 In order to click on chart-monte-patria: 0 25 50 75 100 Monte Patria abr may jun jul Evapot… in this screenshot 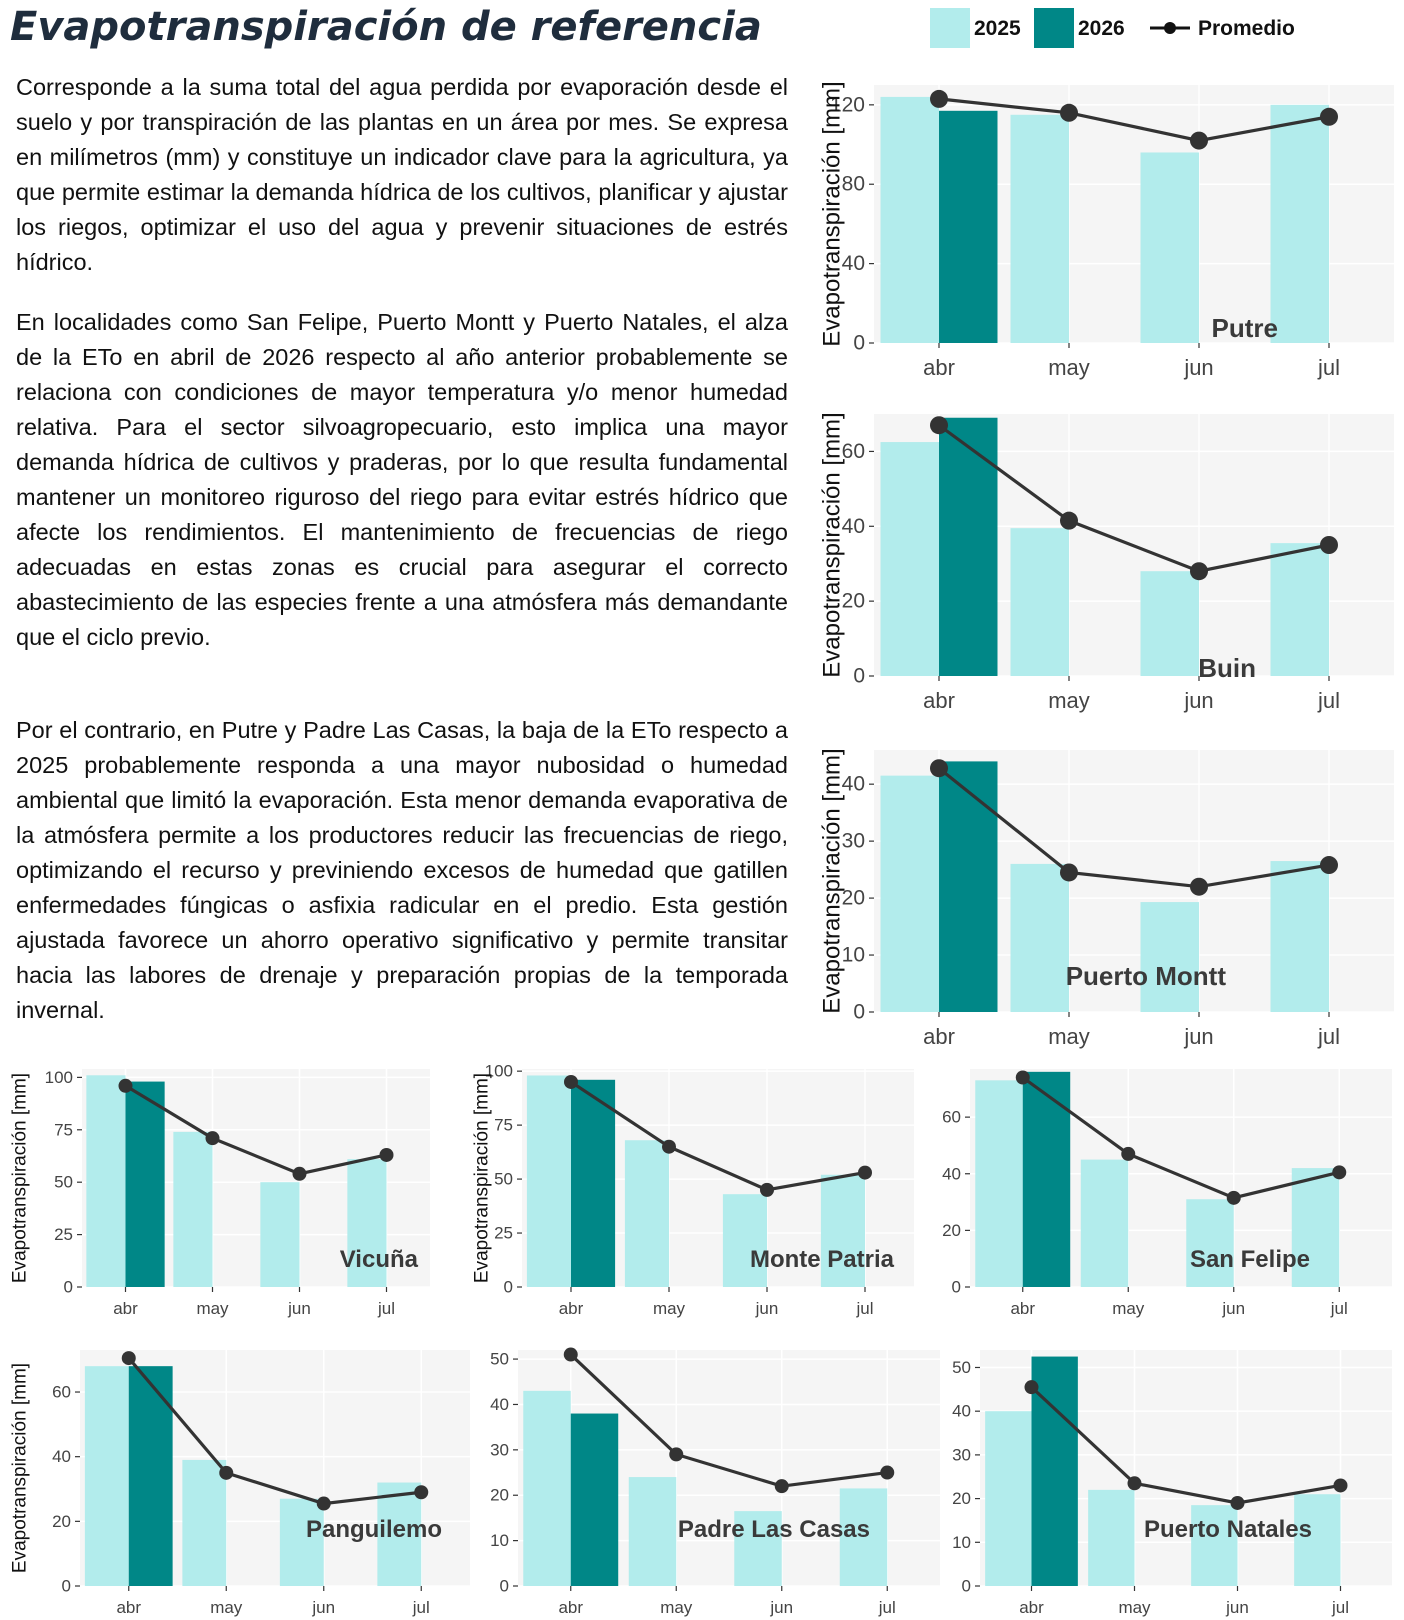, I will do `click(693, 1190)`.